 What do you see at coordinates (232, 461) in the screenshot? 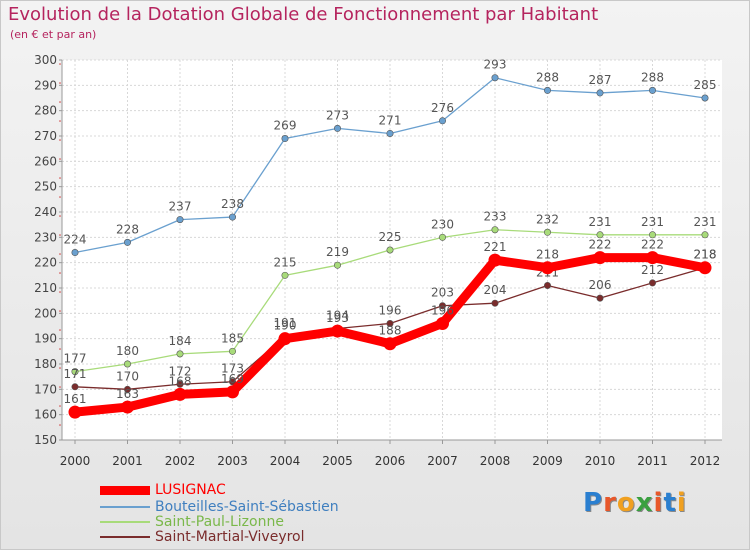
I see `x-tick-label: 2003` at bounding box center [232, 461].